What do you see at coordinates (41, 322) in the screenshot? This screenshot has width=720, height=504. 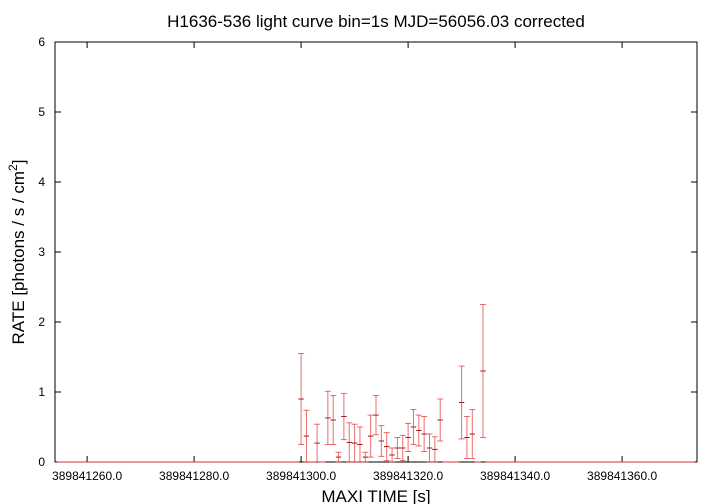 I see `y-tick-label: 2` at bounding box center [41, 322].